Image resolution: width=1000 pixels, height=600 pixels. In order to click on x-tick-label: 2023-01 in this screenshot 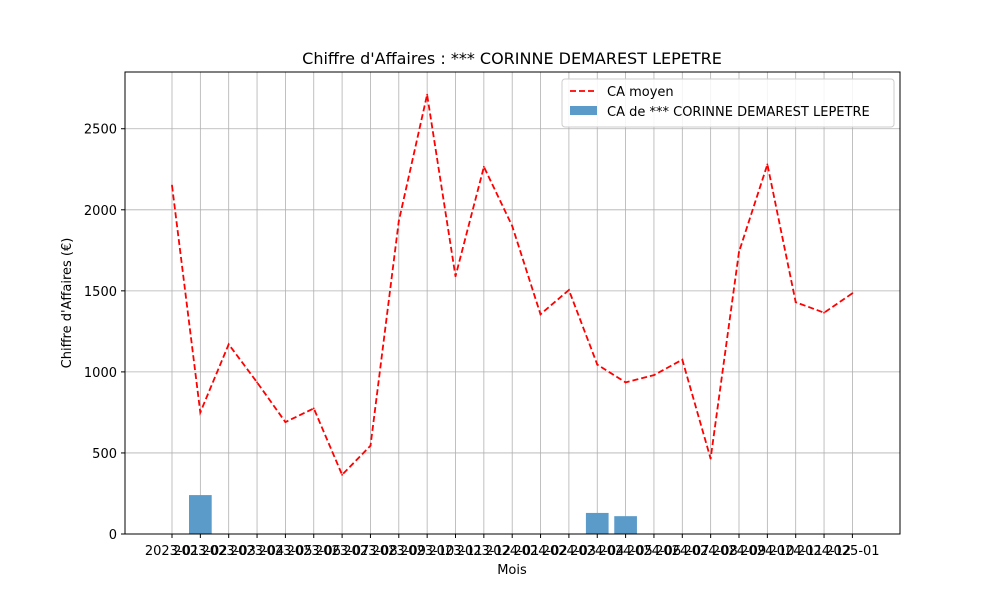, I will do `click(172, 551)`.